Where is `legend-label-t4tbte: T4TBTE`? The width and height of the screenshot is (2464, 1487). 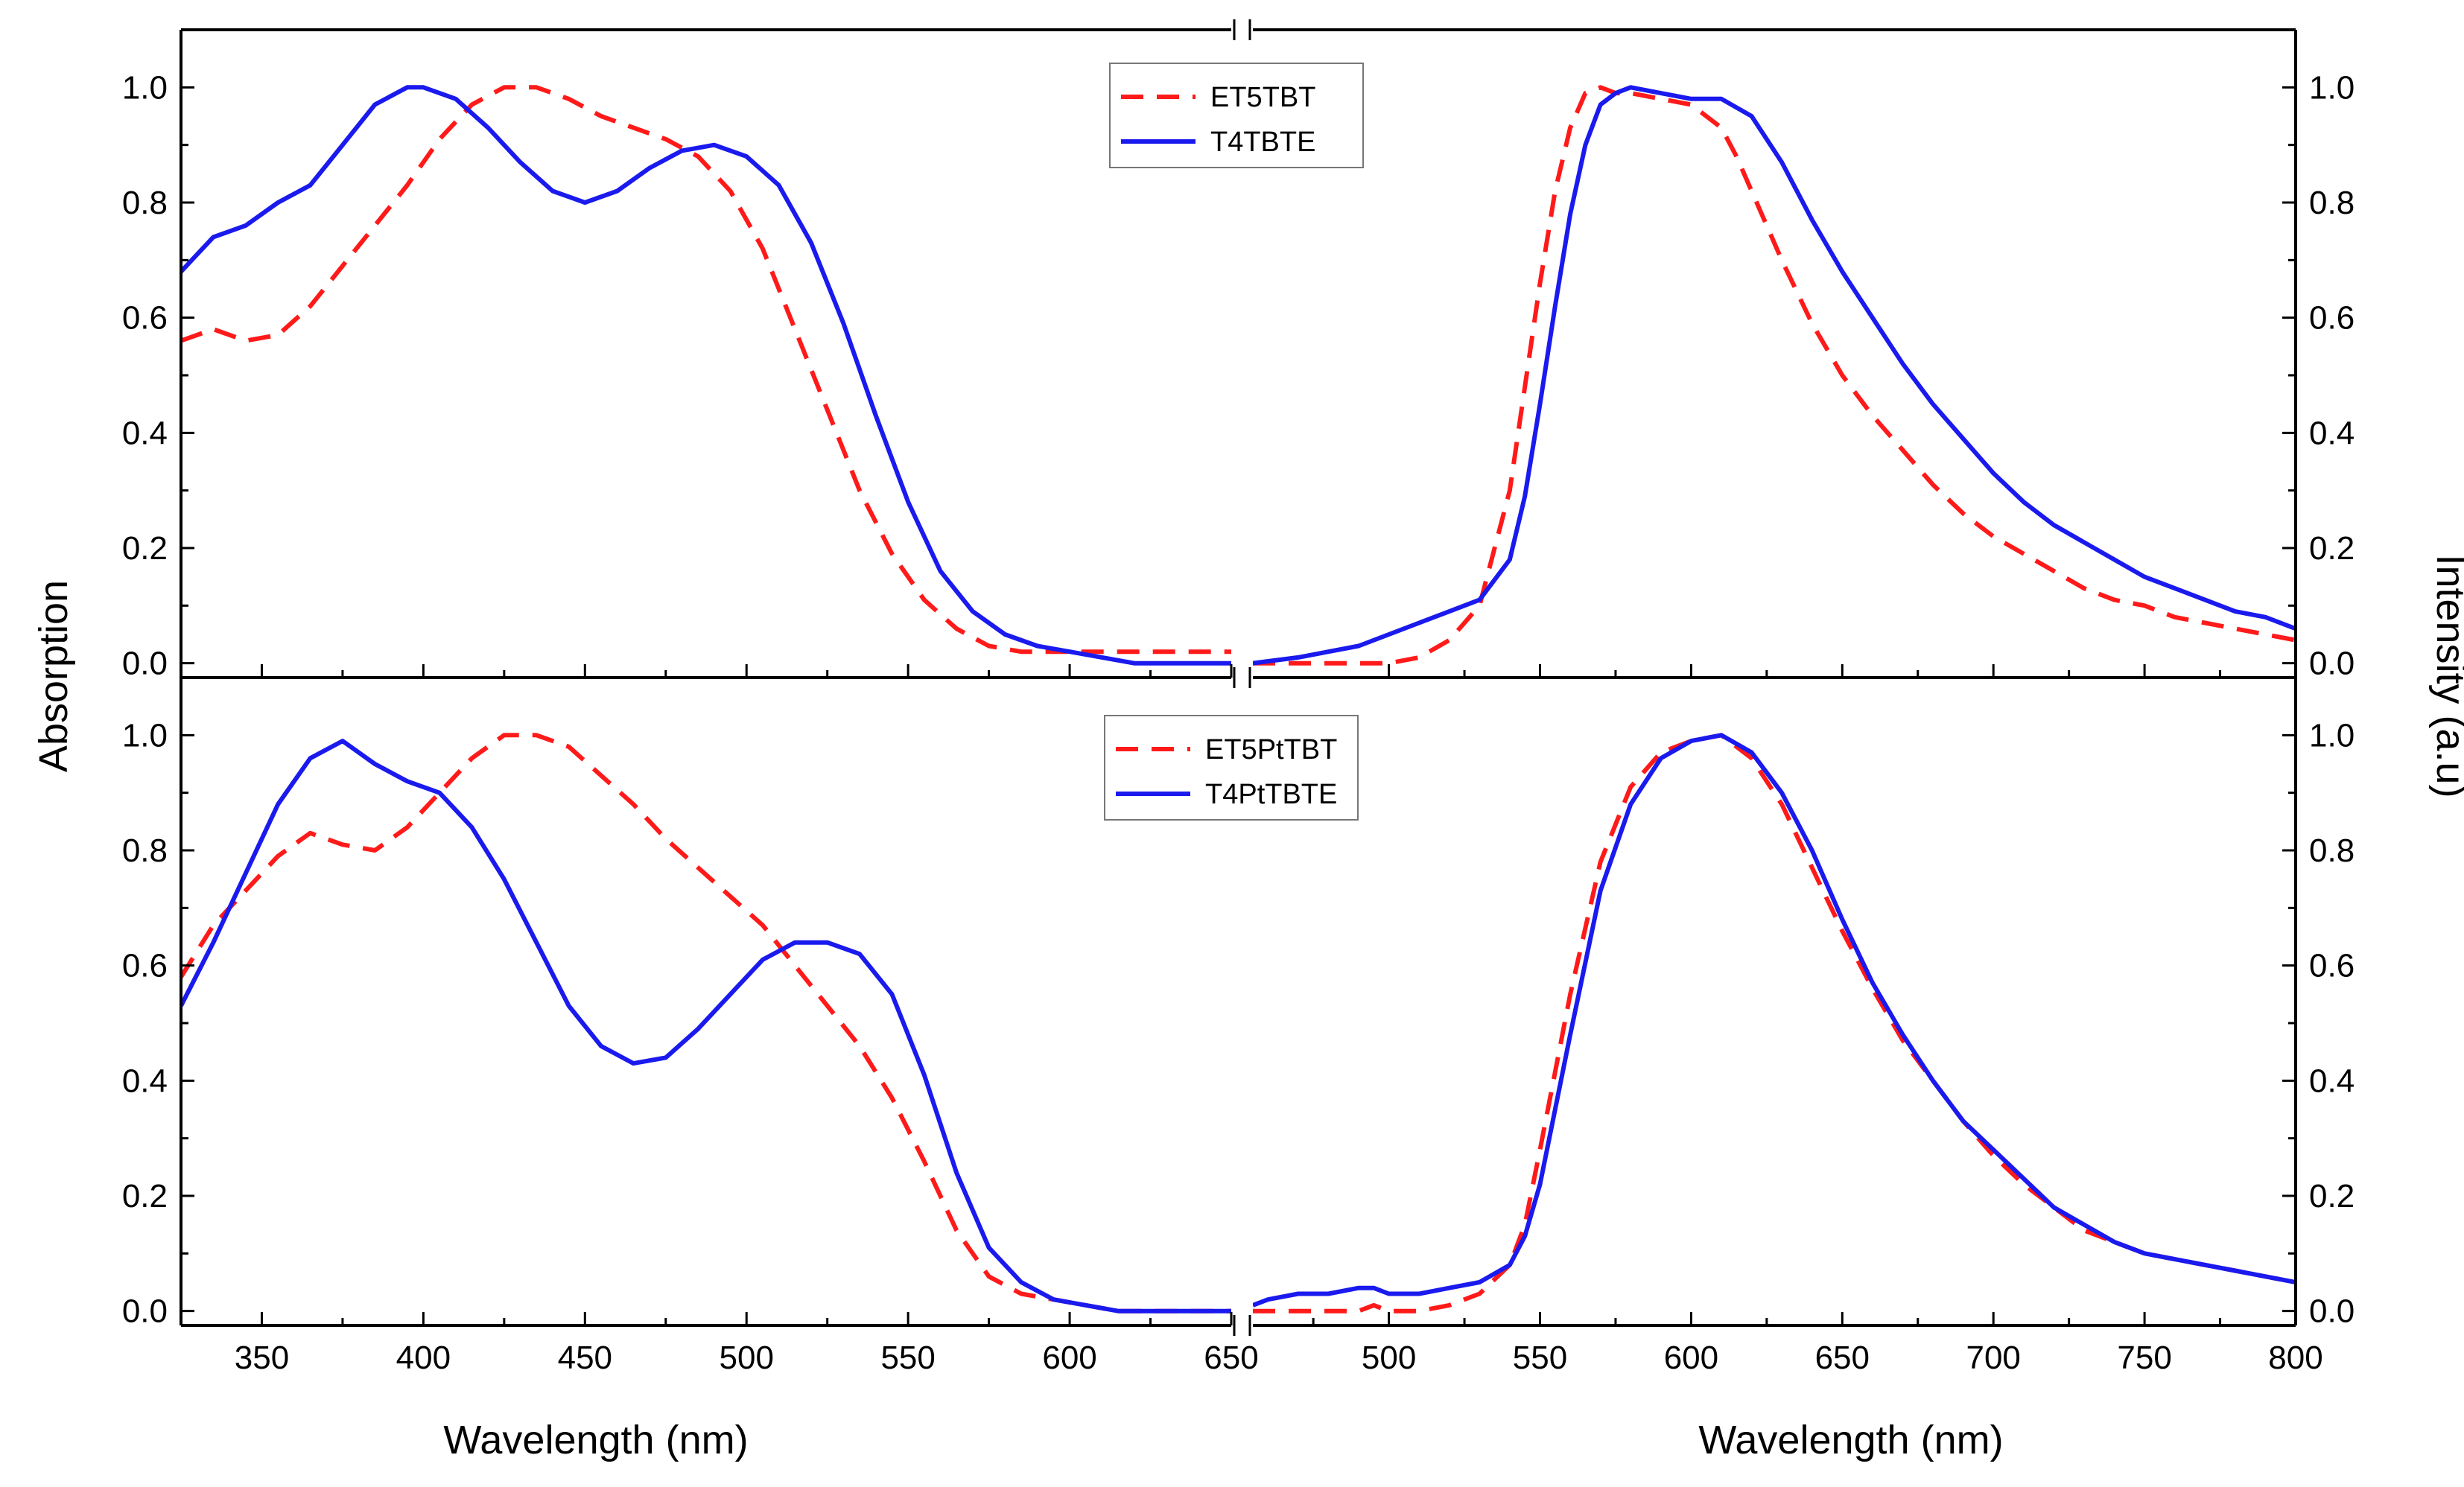 legend-label-t4tbte: T4TBTE is located at coordinates (1262, 142).